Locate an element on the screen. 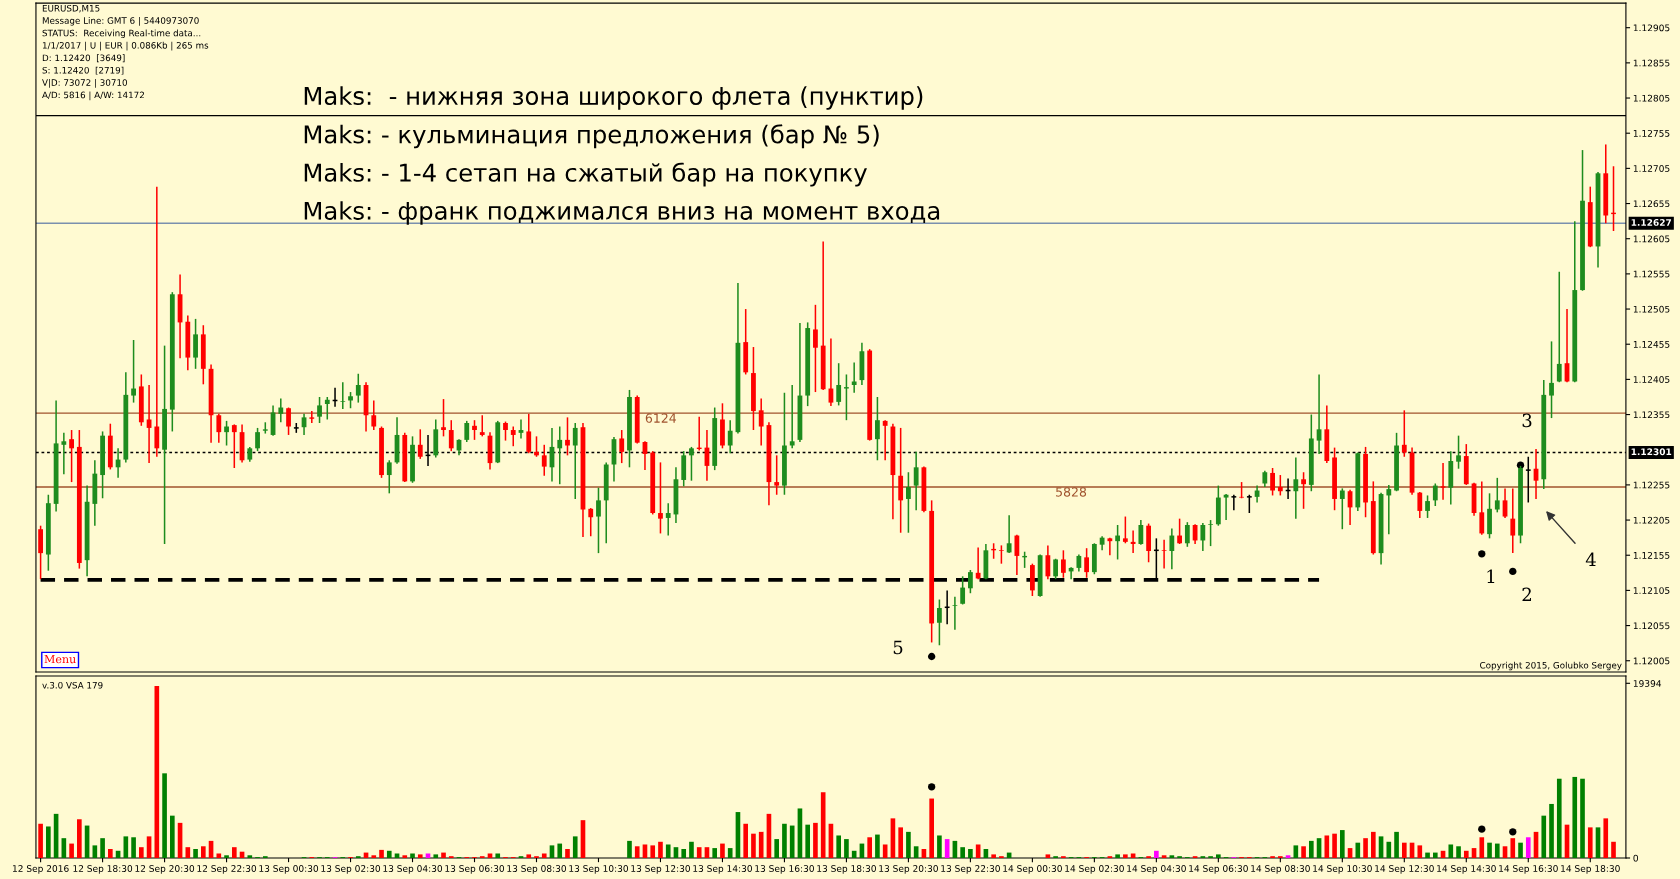 The image size is (1680, 879). x-tick-label: 13 Sep 18:30 is located at coordinates (846, 869).